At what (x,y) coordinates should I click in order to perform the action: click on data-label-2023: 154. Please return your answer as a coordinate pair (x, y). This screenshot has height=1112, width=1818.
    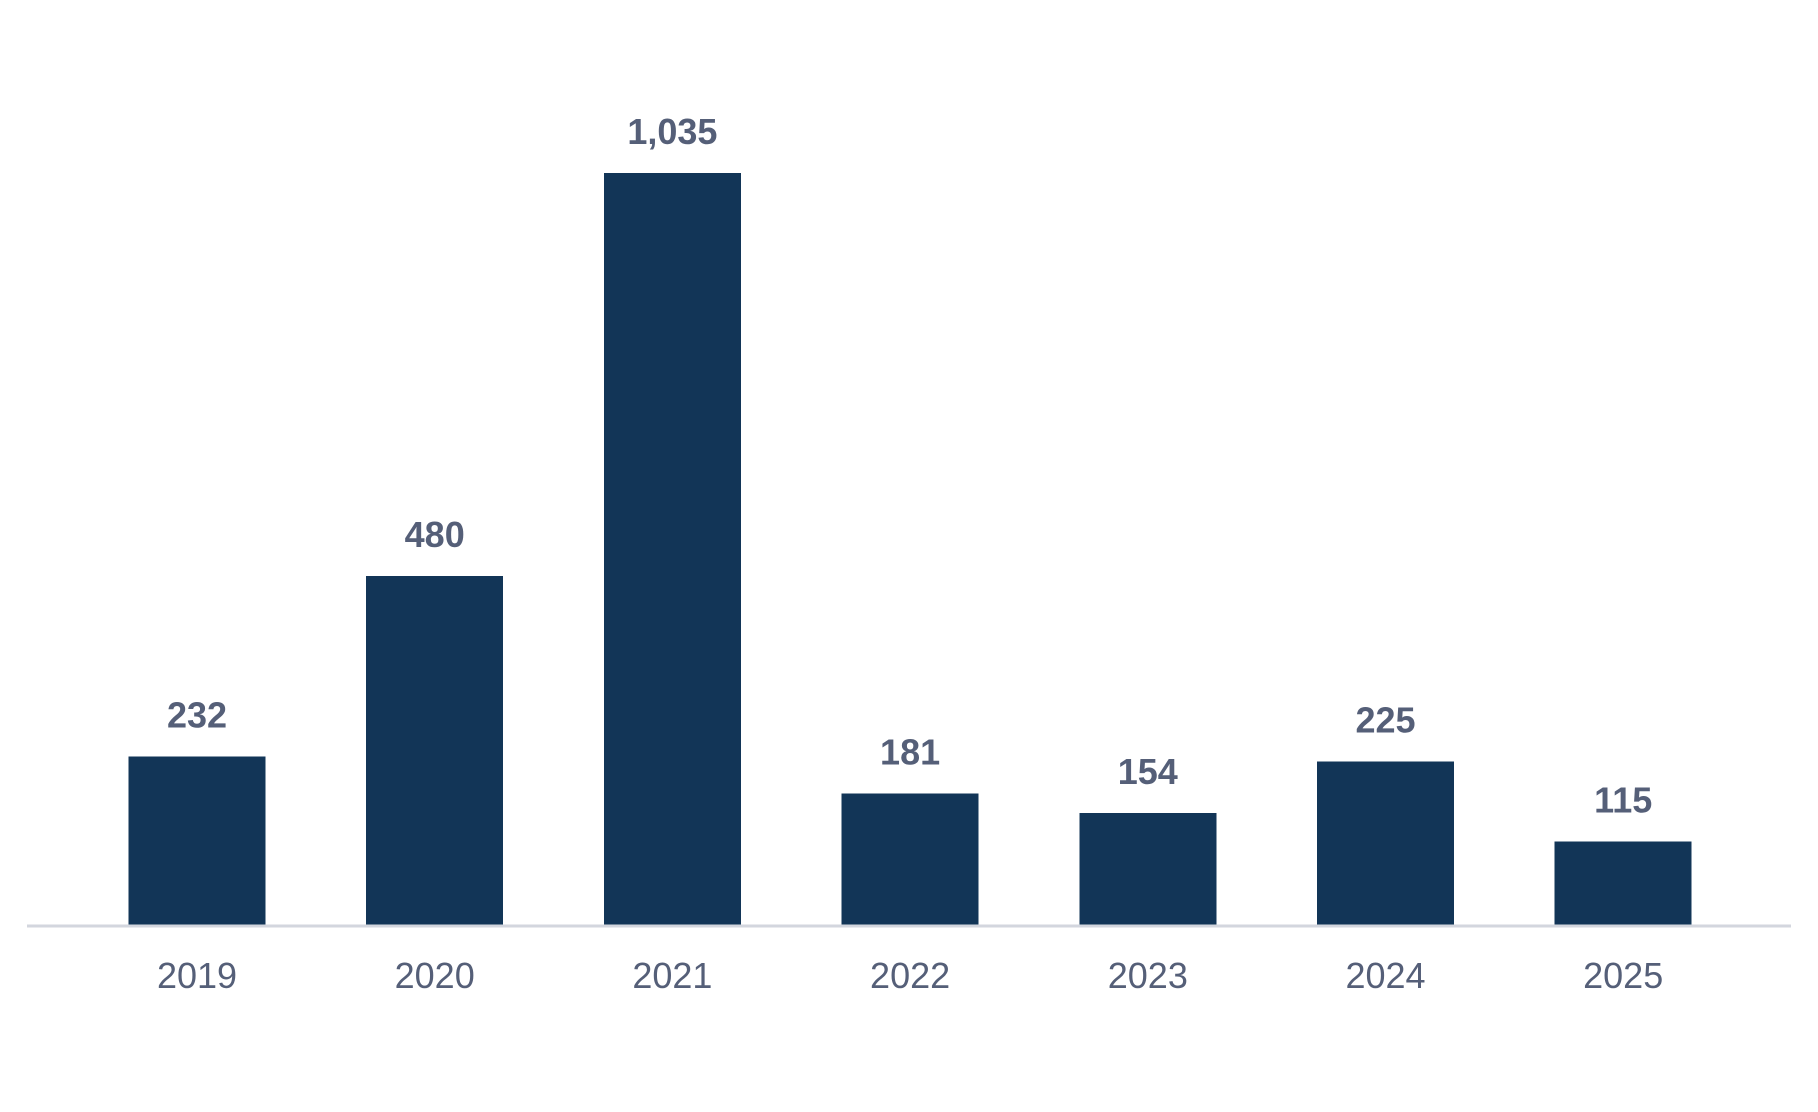
    Looking at the image, I should click on (1148, 771).